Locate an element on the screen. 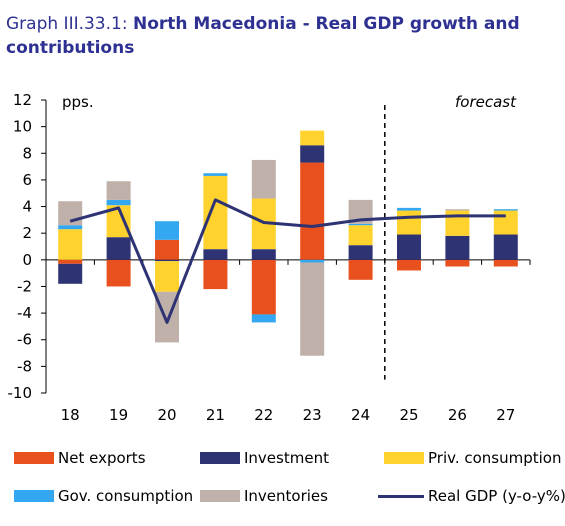 Image resolution: width=565 pixels, height=526 pixels. legend-label-gov-consumption: Gov. consumption is located at coordinates (126, 496).